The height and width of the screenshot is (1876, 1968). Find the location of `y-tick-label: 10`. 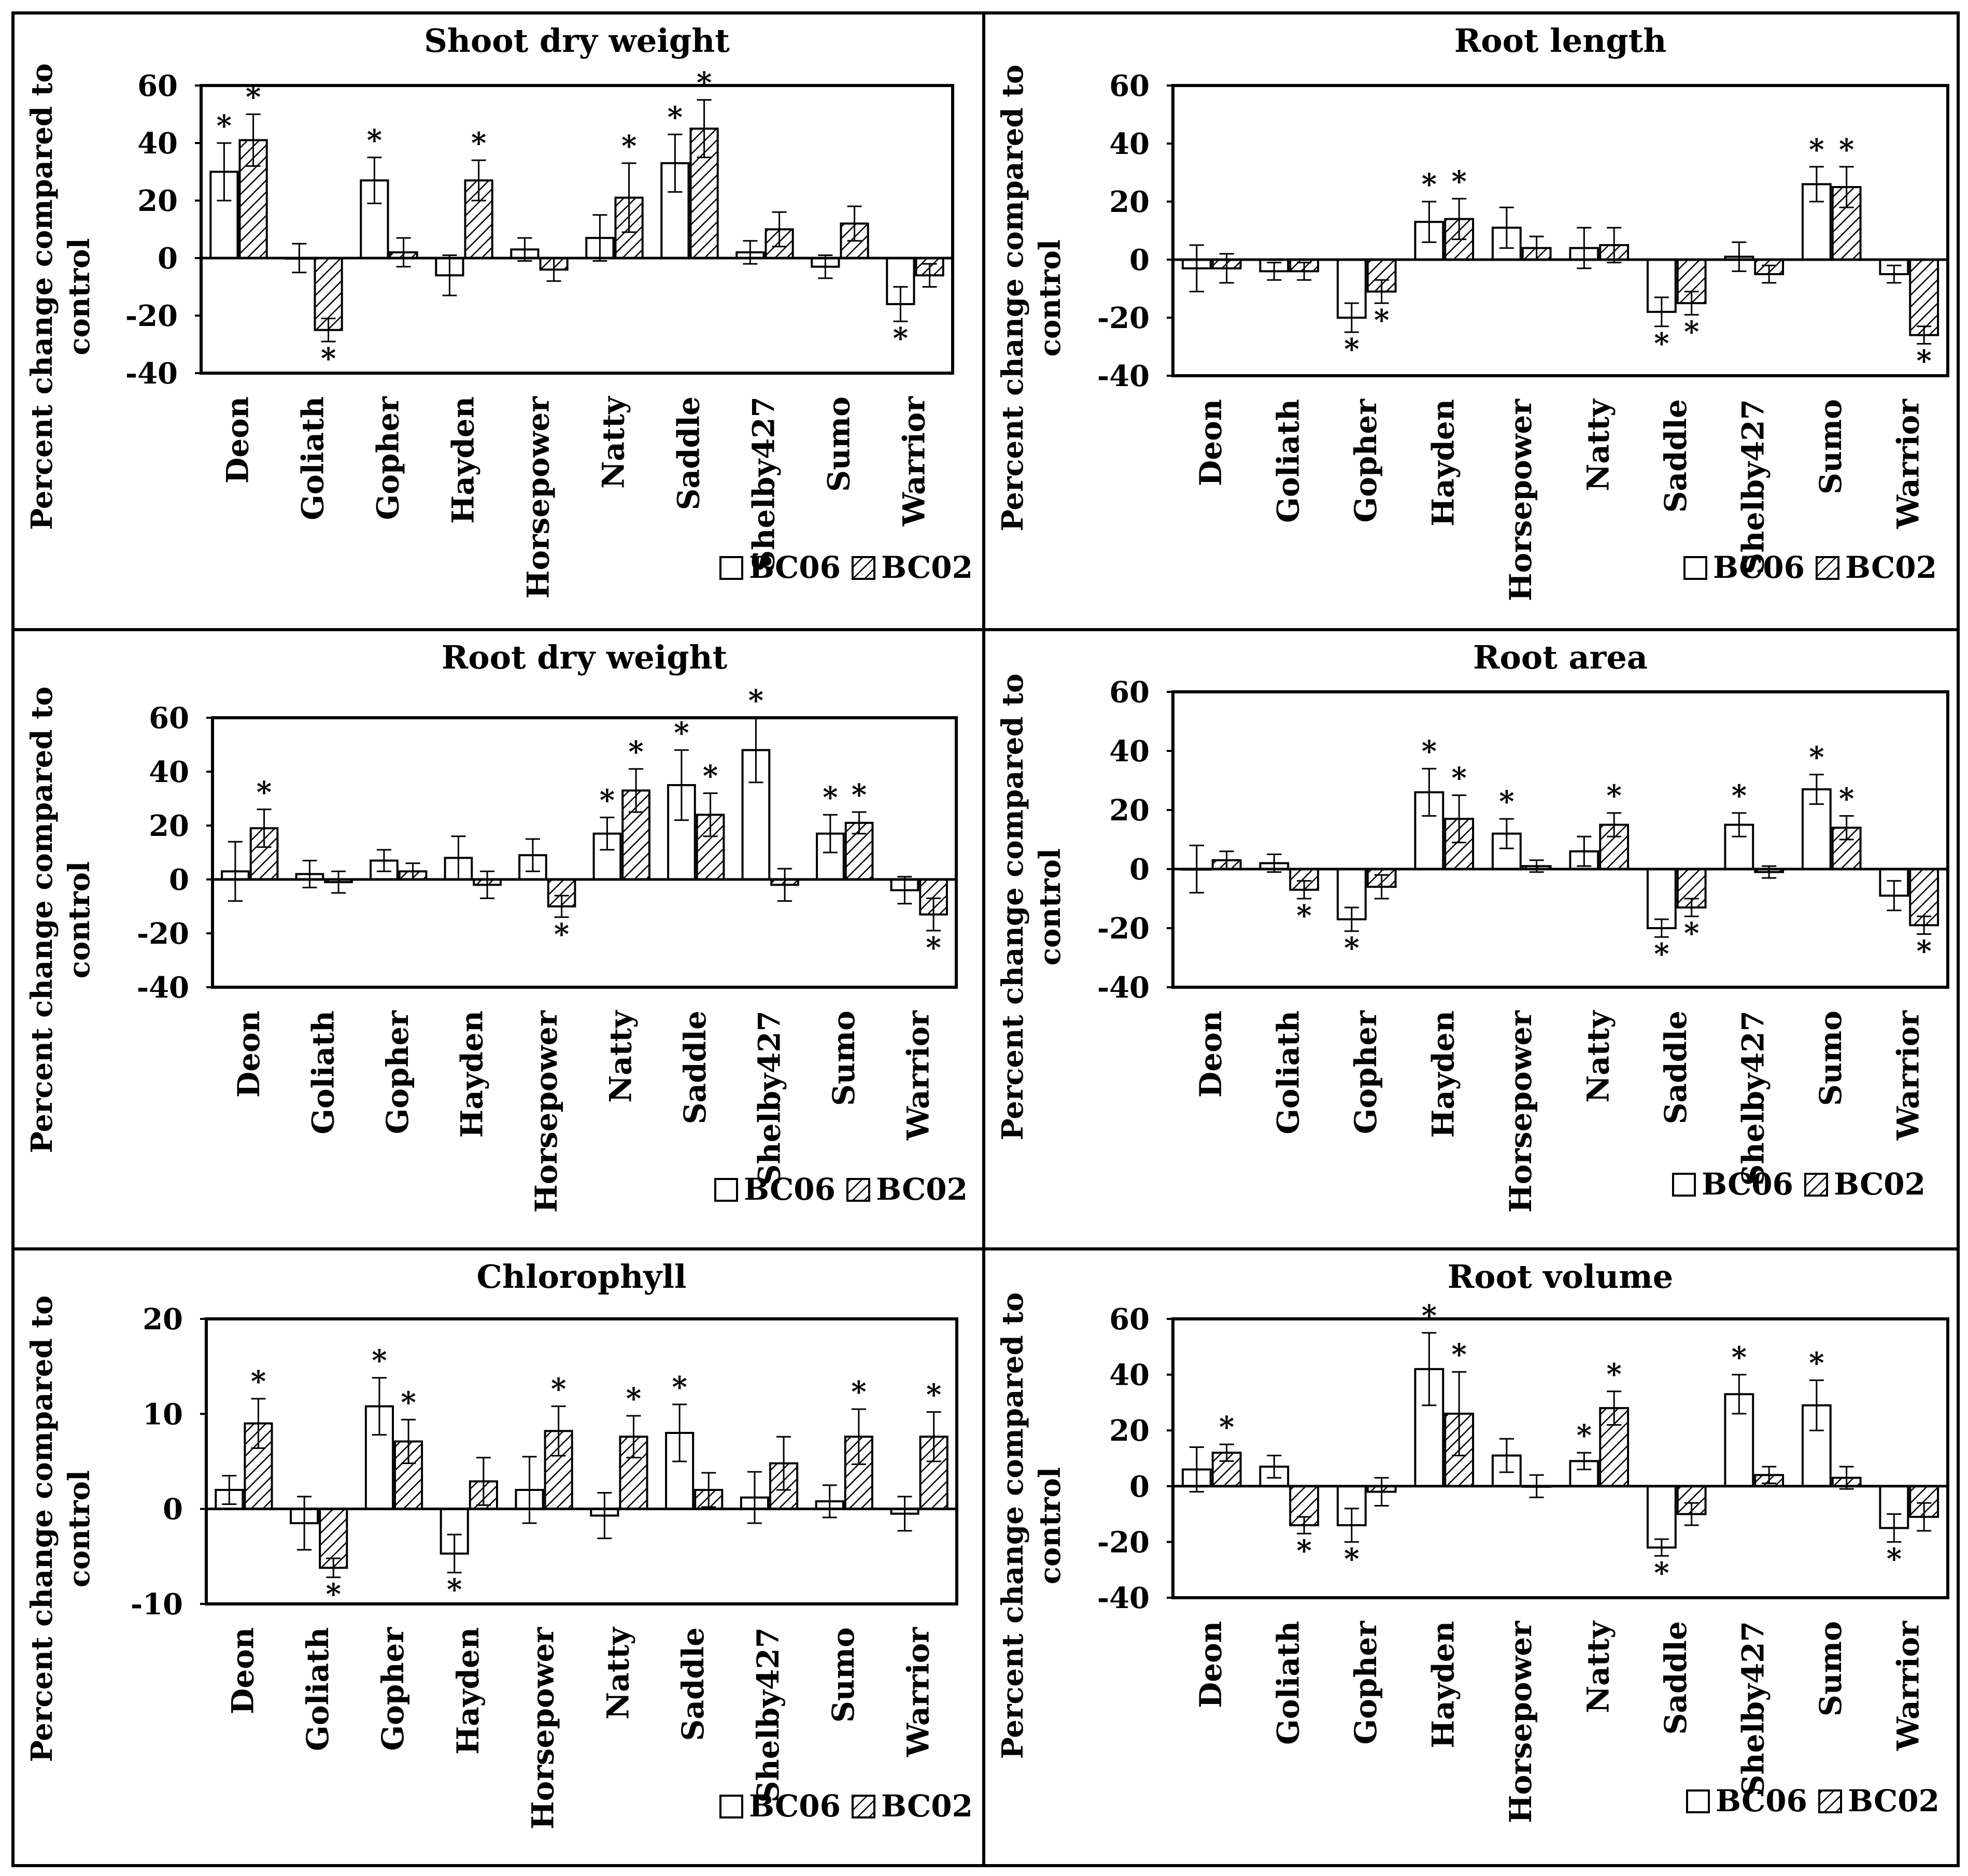

y-tick-label: 10 is located at coordinates (163, 1414).